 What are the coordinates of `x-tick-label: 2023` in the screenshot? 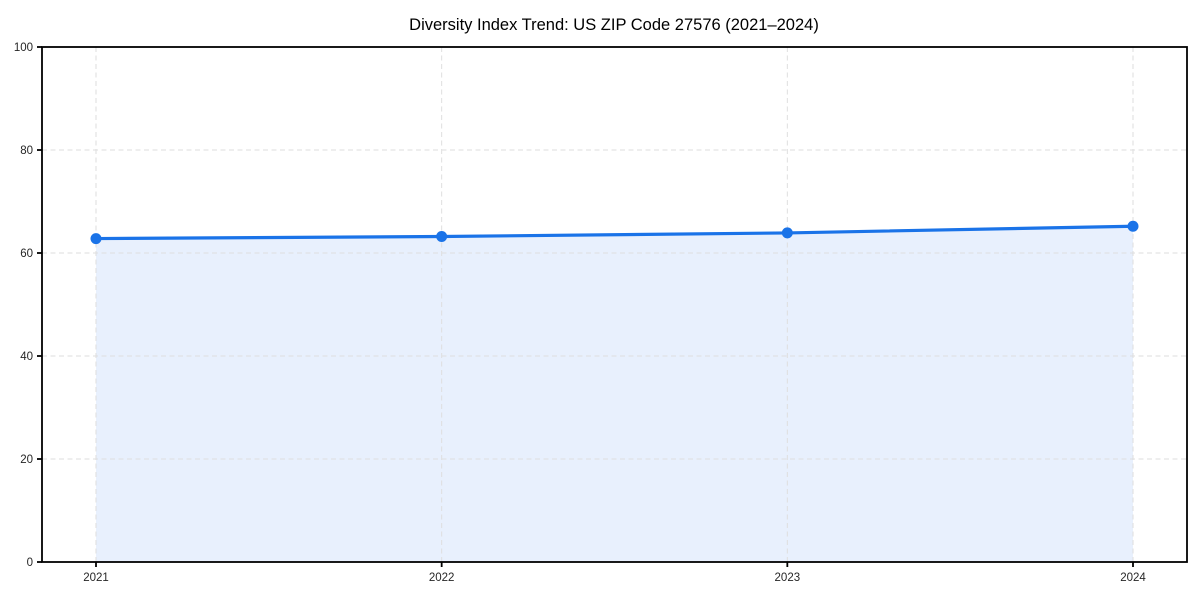 It's located at (788, 578).